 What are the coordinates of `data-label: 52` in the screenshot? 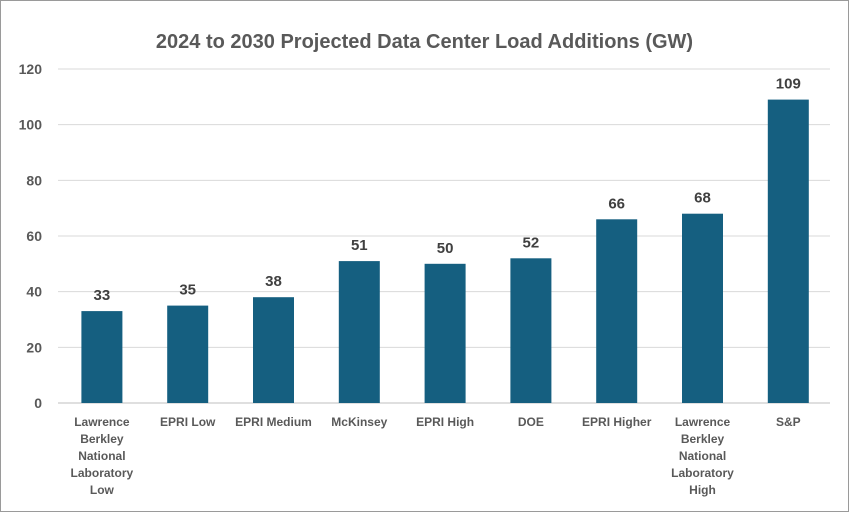 It's located at (531, 242).